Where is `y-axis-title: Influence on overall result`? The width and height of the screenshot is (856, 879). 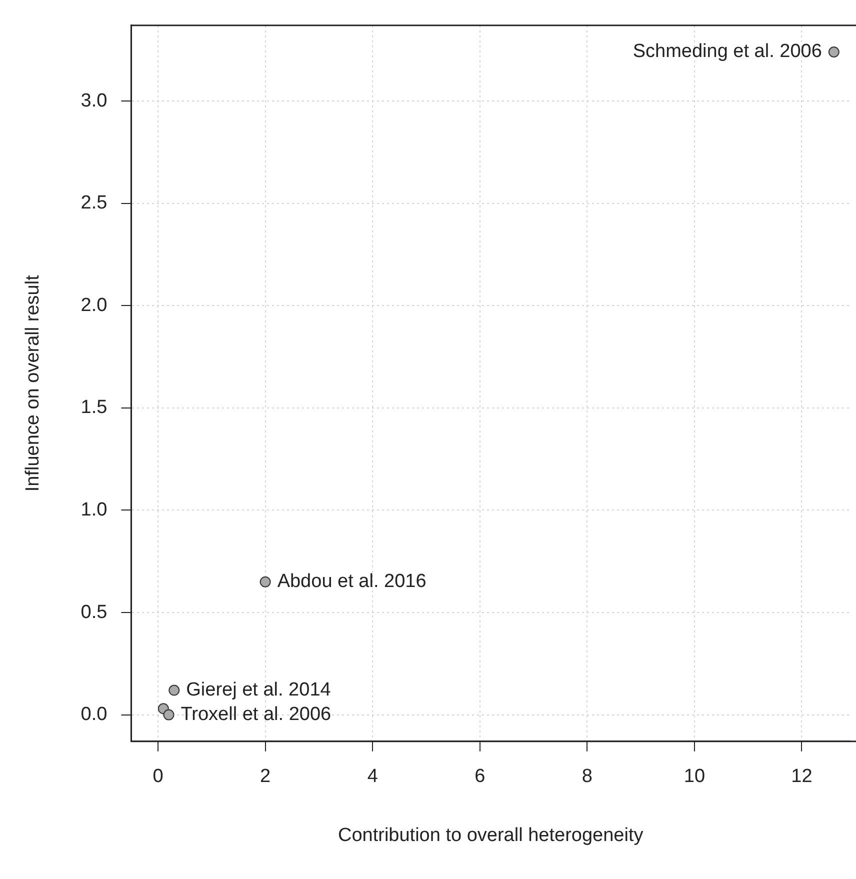
y-axis-title: Influence on overall result is located at coordinates (33, 383).